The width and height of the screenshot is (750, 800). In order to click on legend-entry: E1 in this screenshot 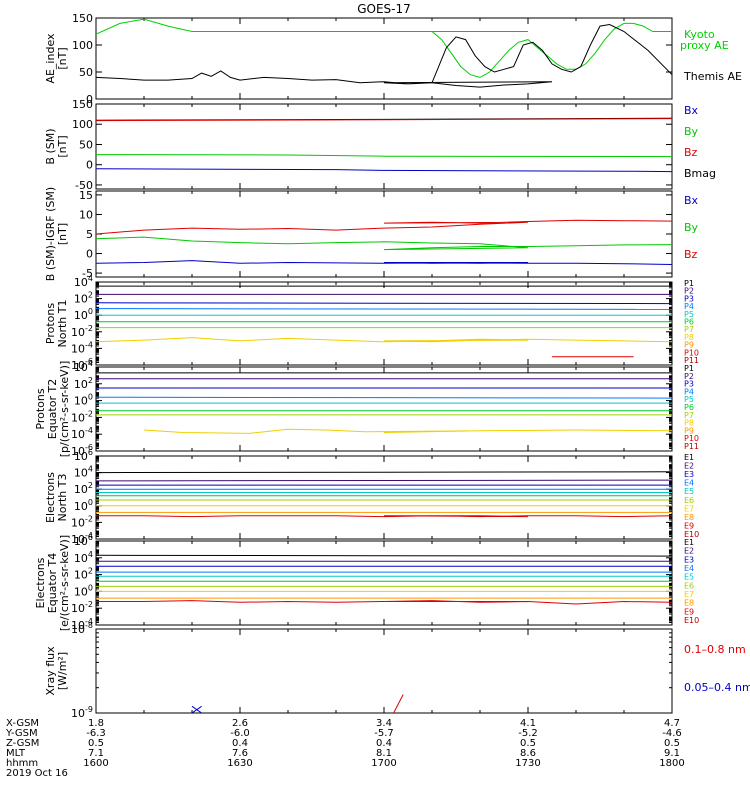, I will do `click(689, 542)`.